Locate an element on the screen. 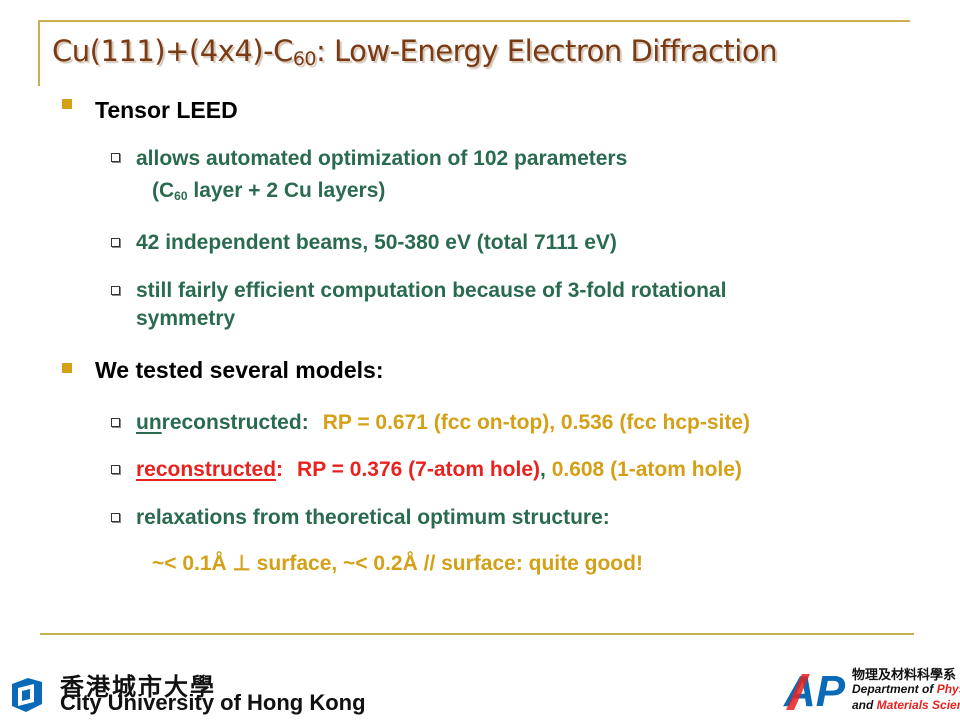 This screenshot has width=960, height=720. c60-subscript: 60 is located at coordinates (181, 196).